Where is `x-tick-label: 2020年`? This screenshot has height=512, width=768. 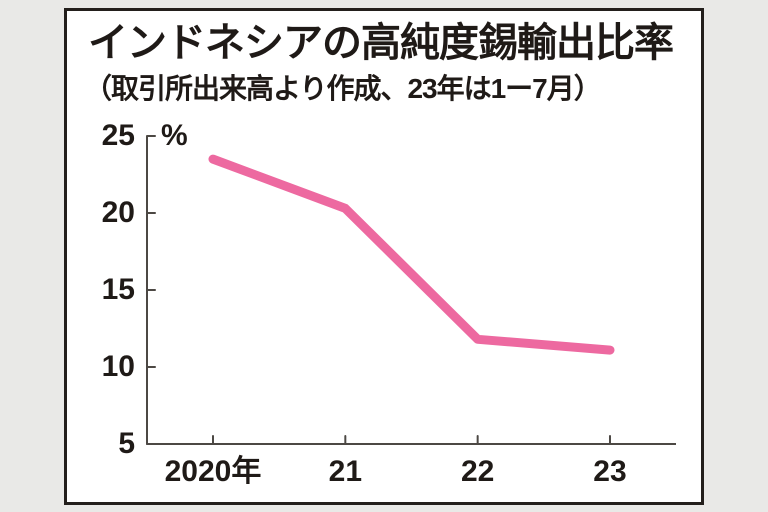
x-tick-label: 2020年 is located at coordinates (213, 471).